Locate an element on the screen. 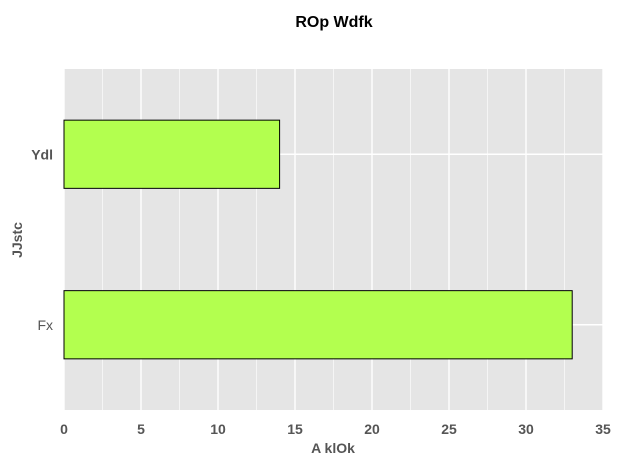 Image resolution: width=624 pixels, height=468 pixels. y-axis-ticks: Ydl Fx is located at coordinates (42, 239).